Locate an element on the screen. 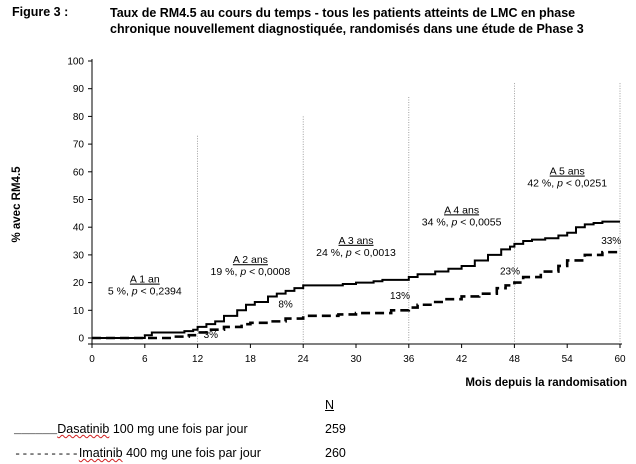  x-axis-label: Mois depuis la randomisation is located at coordinates (546, 383).